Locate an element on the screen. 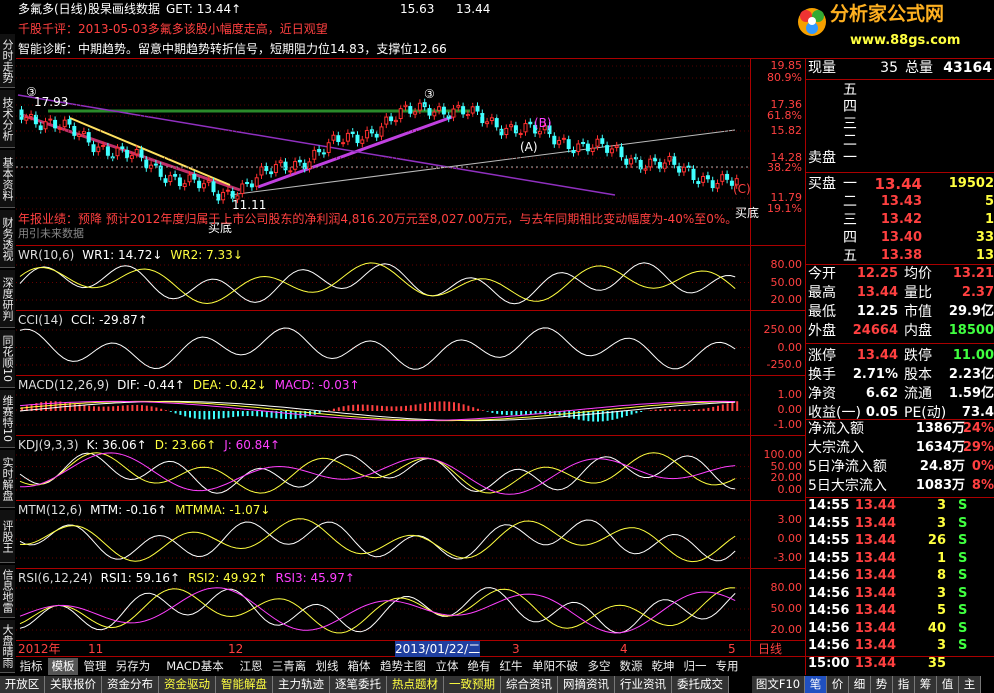 This screenshot has width=994, height=693. bottom-tab: 委托成交 is located at coordinates (700, 684).